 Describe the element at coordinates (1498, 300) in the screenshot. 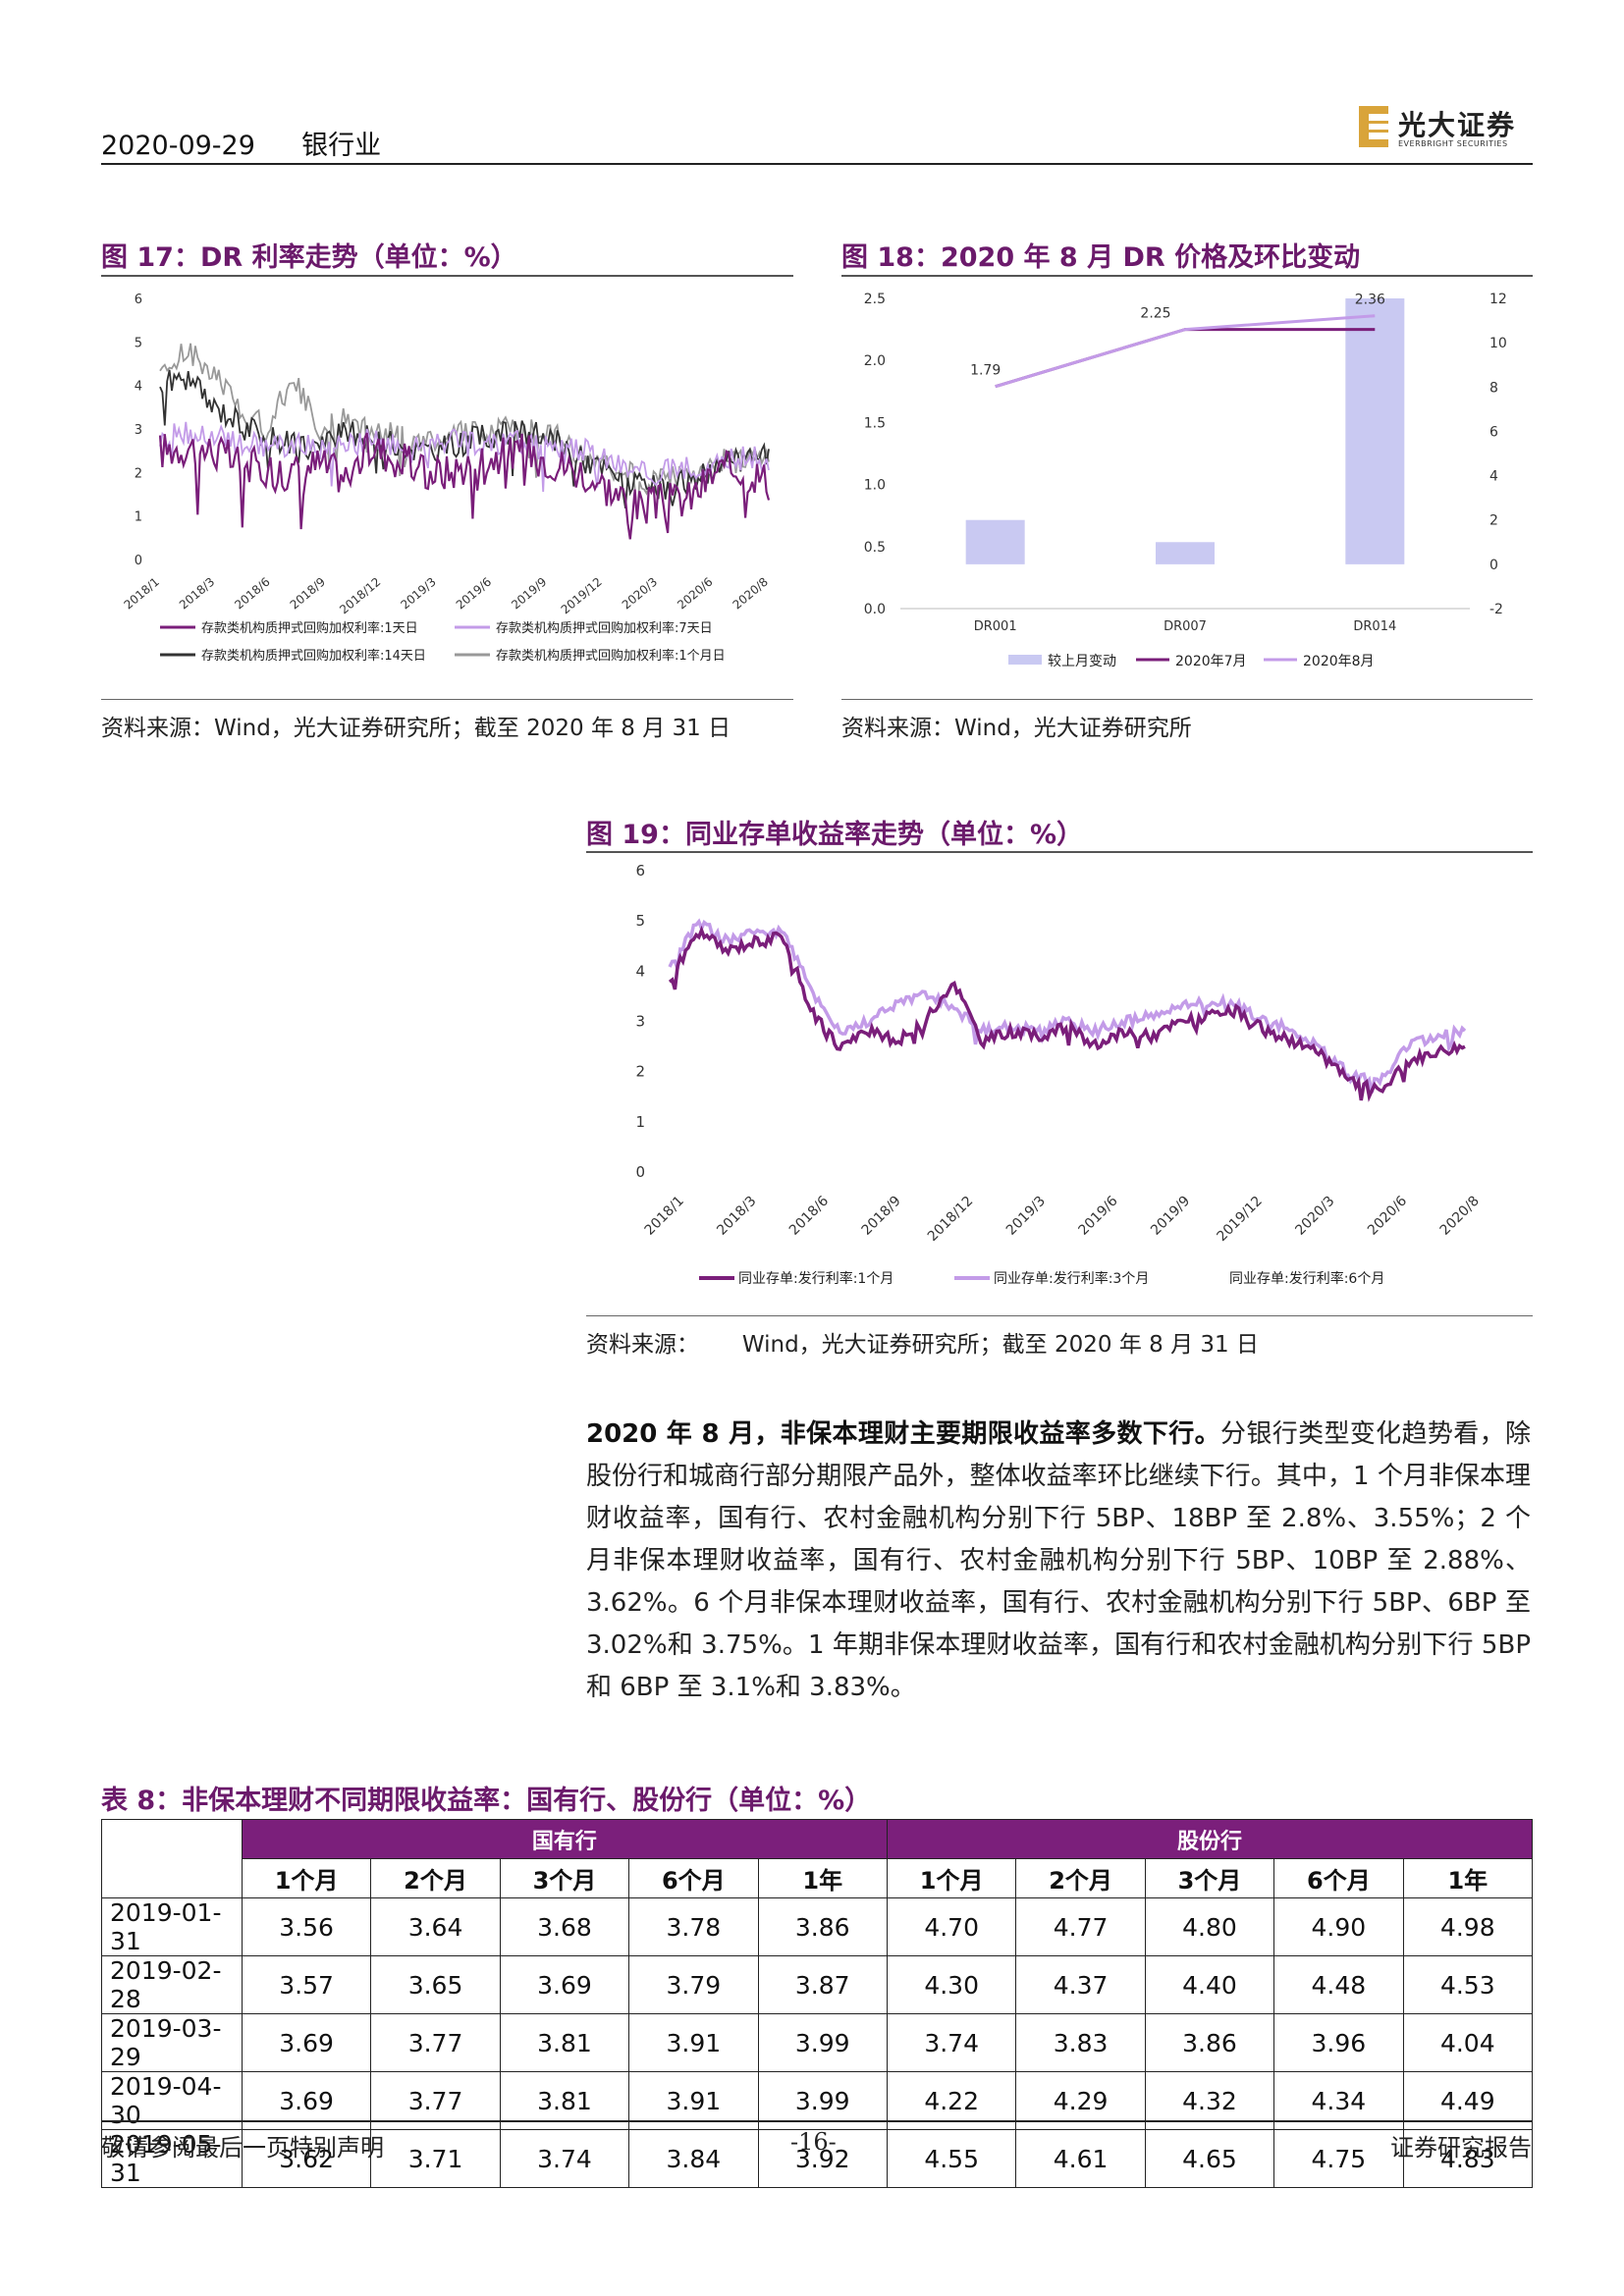

I see `fig18-right-tick-label: 12` at that location.